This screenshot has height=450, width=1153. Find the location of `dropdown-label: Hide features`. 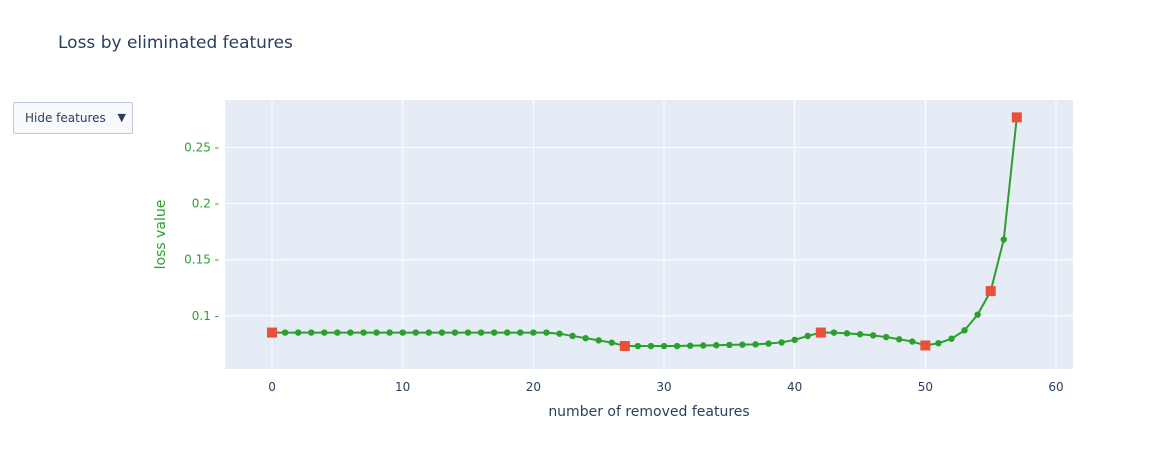

dropdown-label: Hide features is located at coordinates (65, 118).